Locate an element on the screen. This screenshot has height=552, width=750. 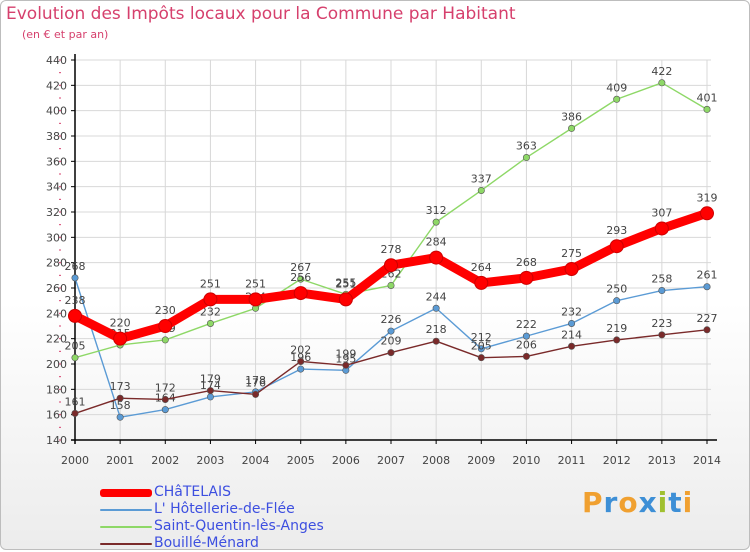
data-label: 255 is located at coordinates (345, 282).